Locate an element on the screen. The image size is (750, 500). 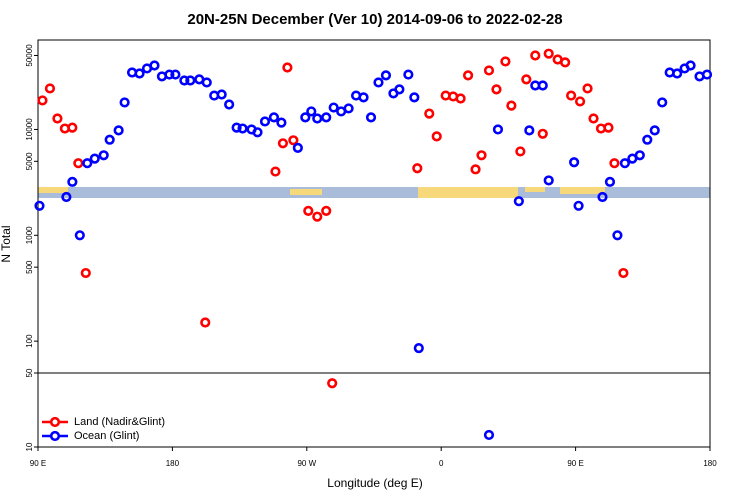
x-tick-label: 90 W is located at coordinates (306, 463).